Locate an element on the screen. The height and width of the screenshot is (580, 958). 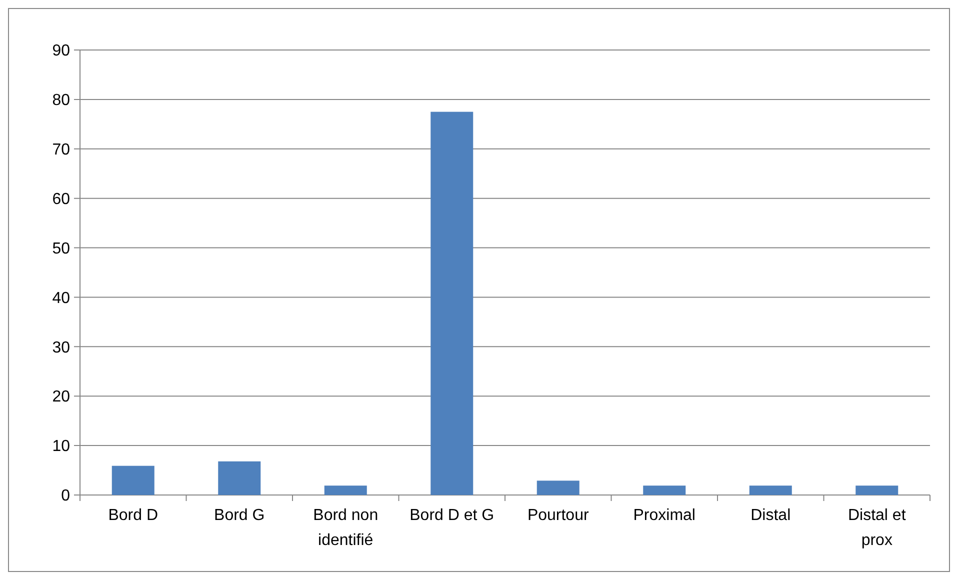
y-tick-label: 70 is located at coordinates (61, 149).